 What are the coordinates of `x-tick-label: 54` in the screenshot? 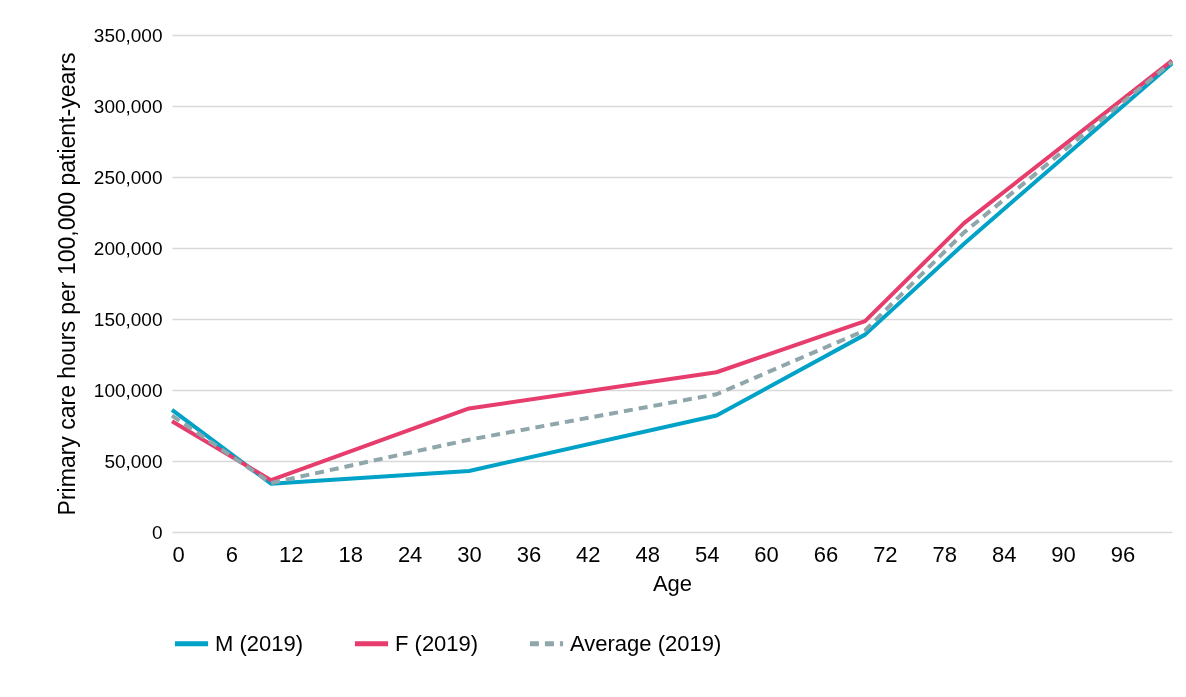 It's located at (707, 554).